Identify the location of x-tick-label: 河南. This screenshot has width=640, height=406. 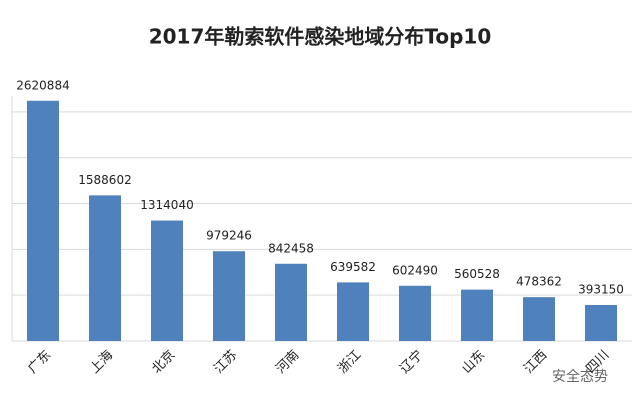
(288, 362).